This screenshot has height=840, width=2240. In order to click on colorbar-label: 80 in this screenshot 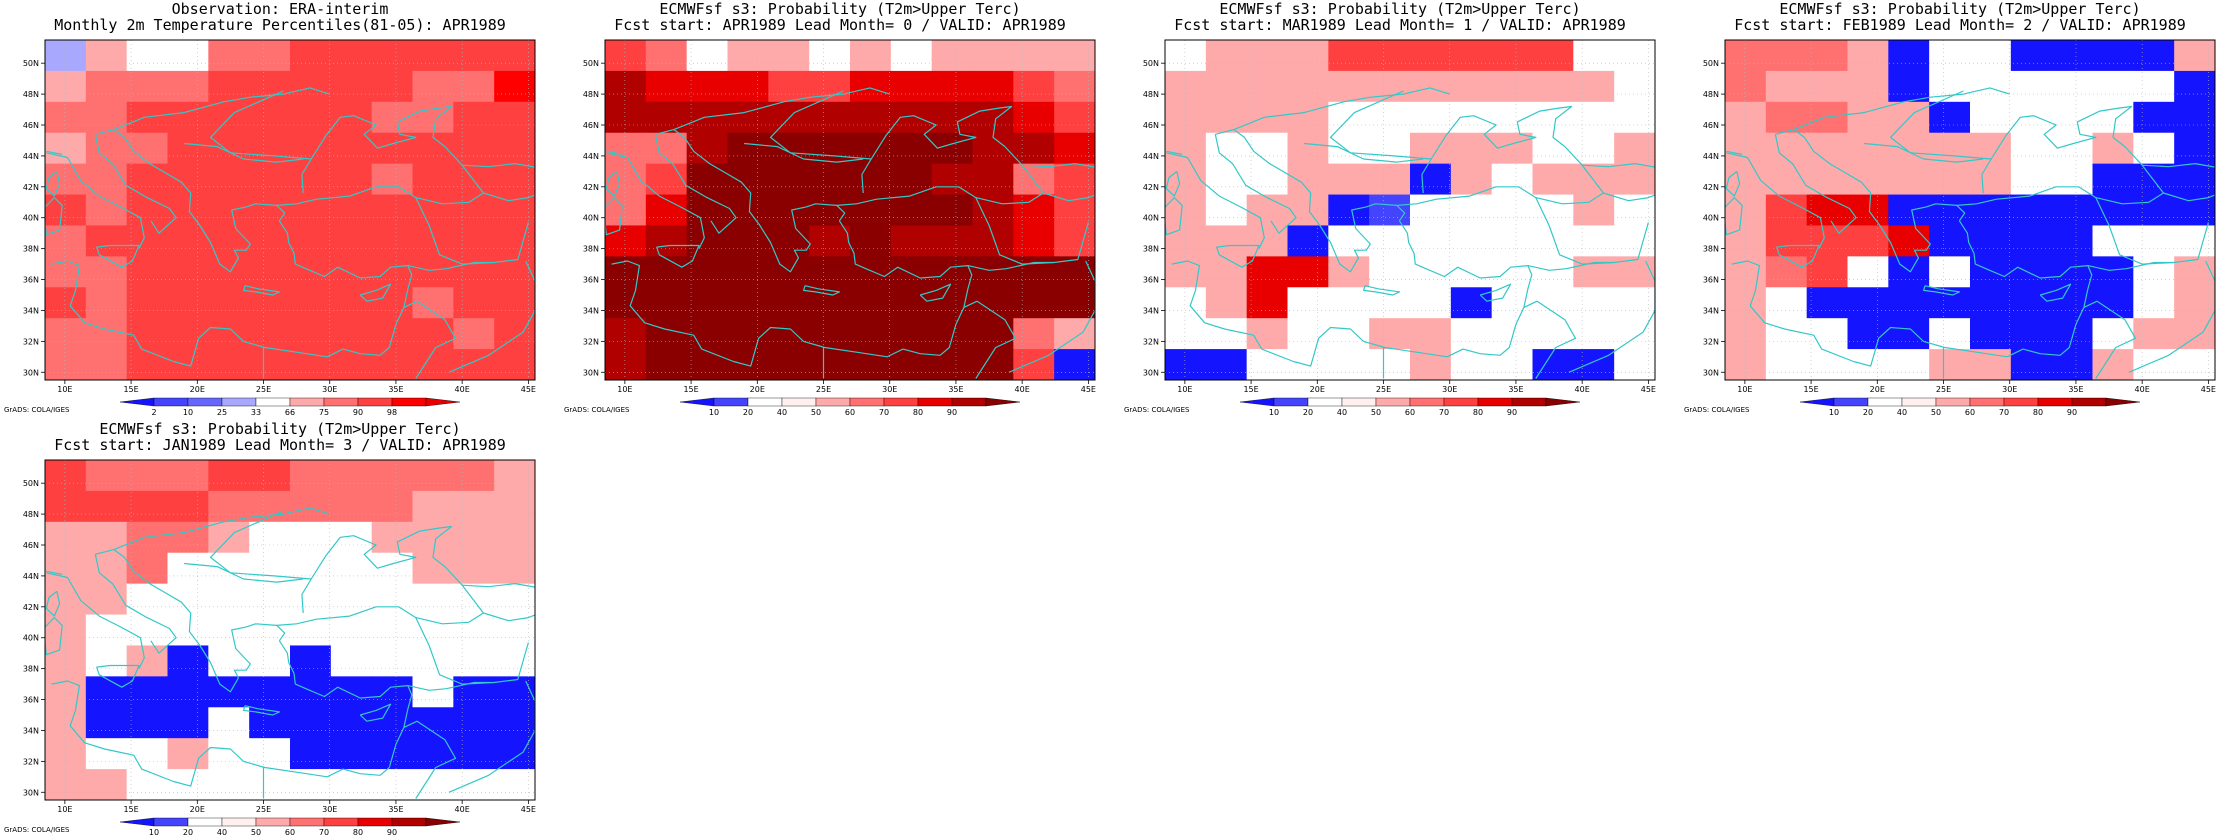, I will do `click(2038, 412)`.